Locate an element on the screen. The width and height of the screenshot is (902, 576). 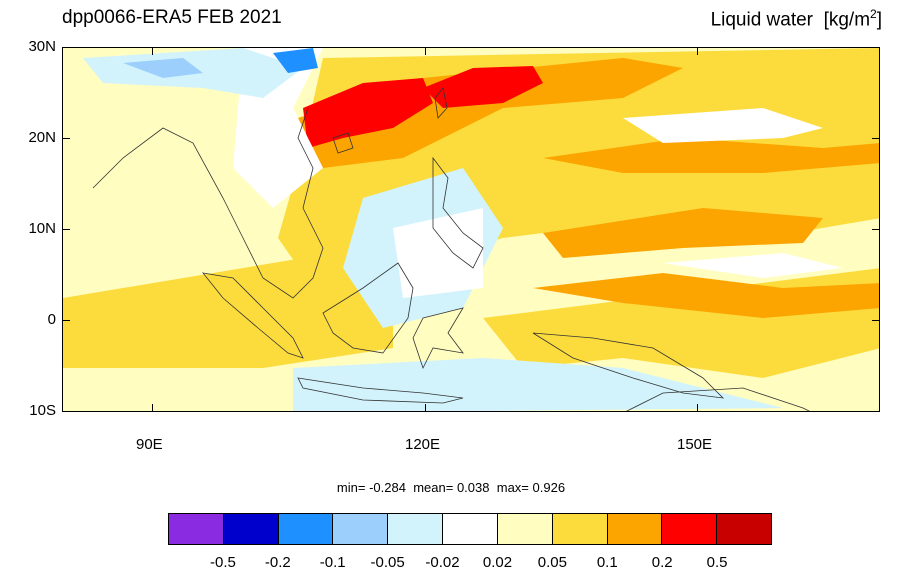
coast-indochina is located at coordinates (208, 203).